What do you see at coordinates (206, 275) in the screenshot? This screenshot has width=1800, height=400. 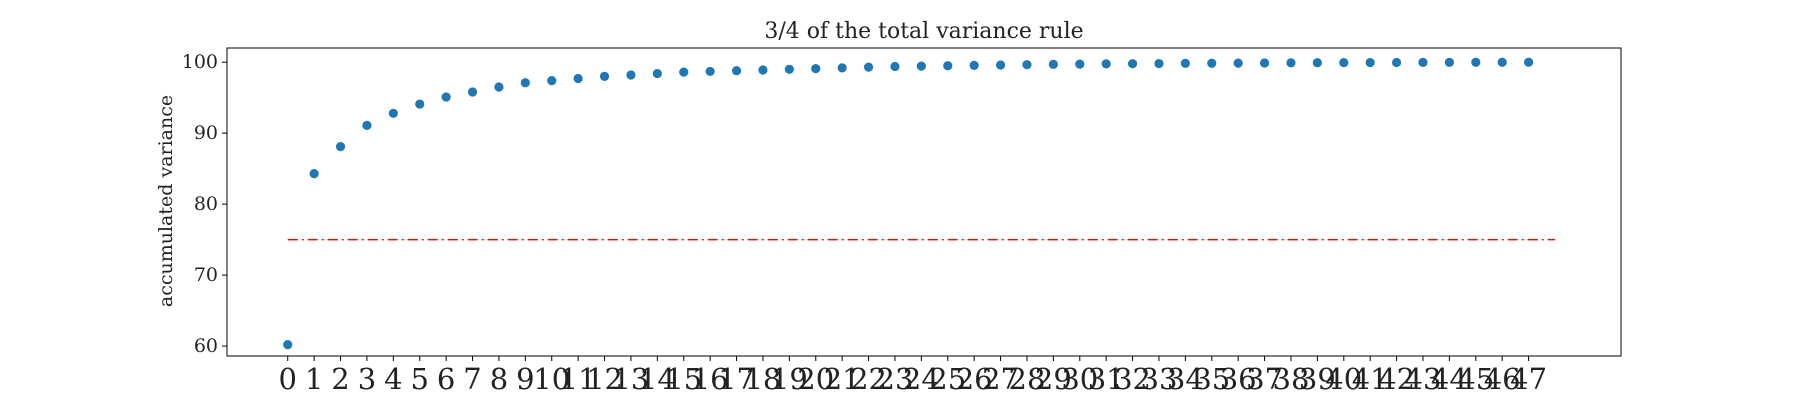 I see `y-tick-label: 70` at bounding box center [206, 275].